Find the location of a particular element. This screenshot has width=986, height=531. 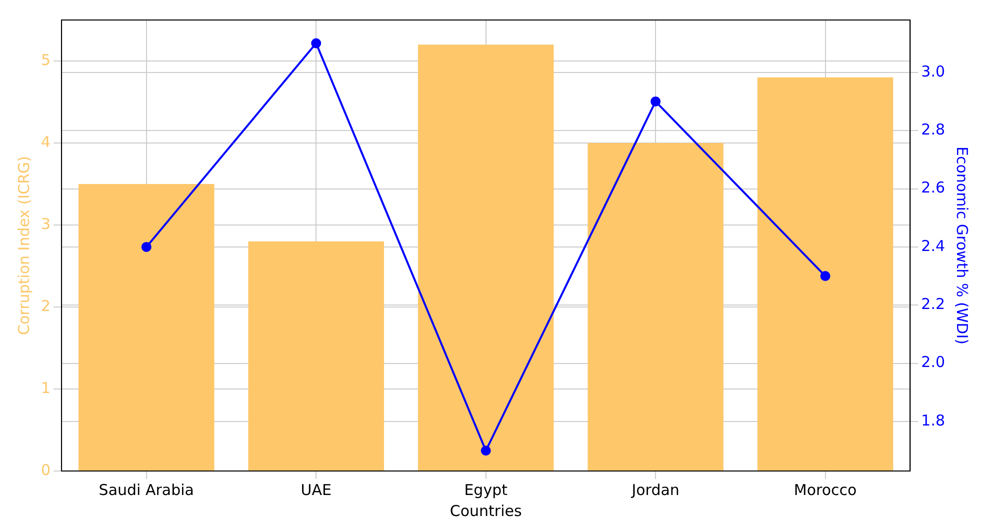

x-tick-label: Egypt is located at coordinates (486, 489).